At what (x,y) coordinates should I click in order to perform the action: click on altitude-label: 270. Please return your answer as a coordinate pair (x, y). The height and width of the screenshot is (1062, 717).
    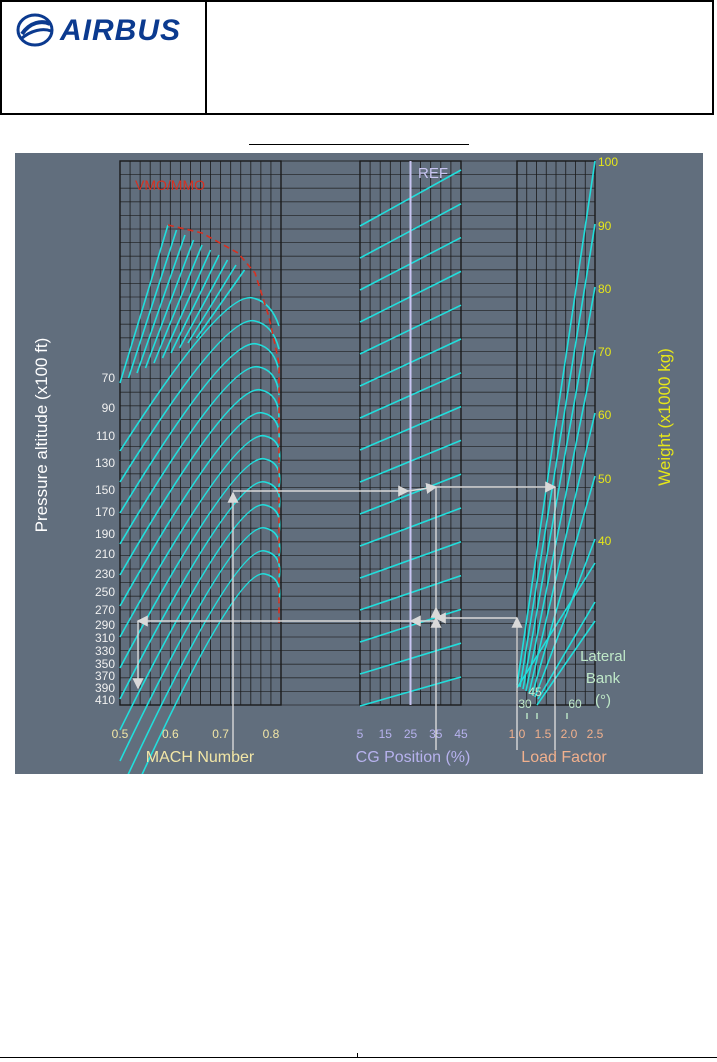
    Looking at the image, I should click on (105, 610).